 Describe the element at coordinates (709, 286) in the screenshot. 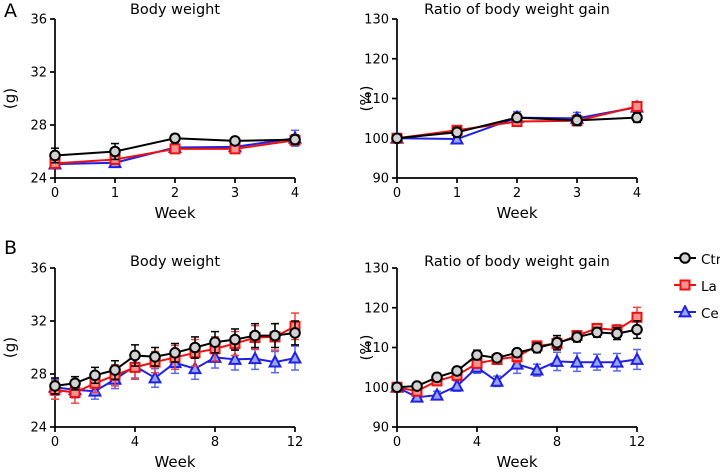

I see `legend-label-la: La` at that location.